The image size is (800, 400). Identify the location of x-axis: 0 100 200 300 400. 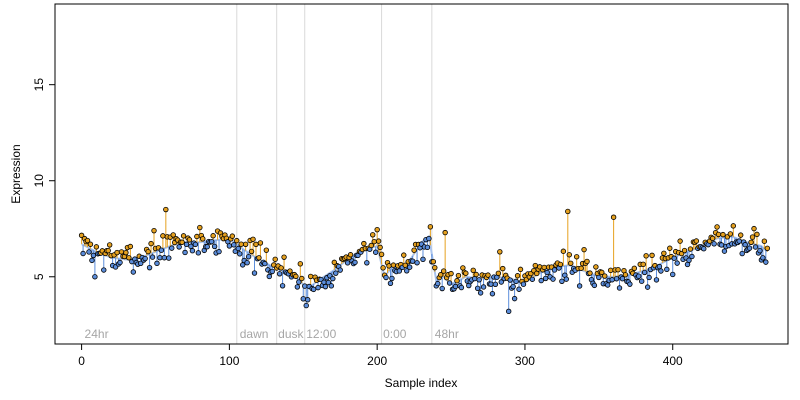
(380, 355).